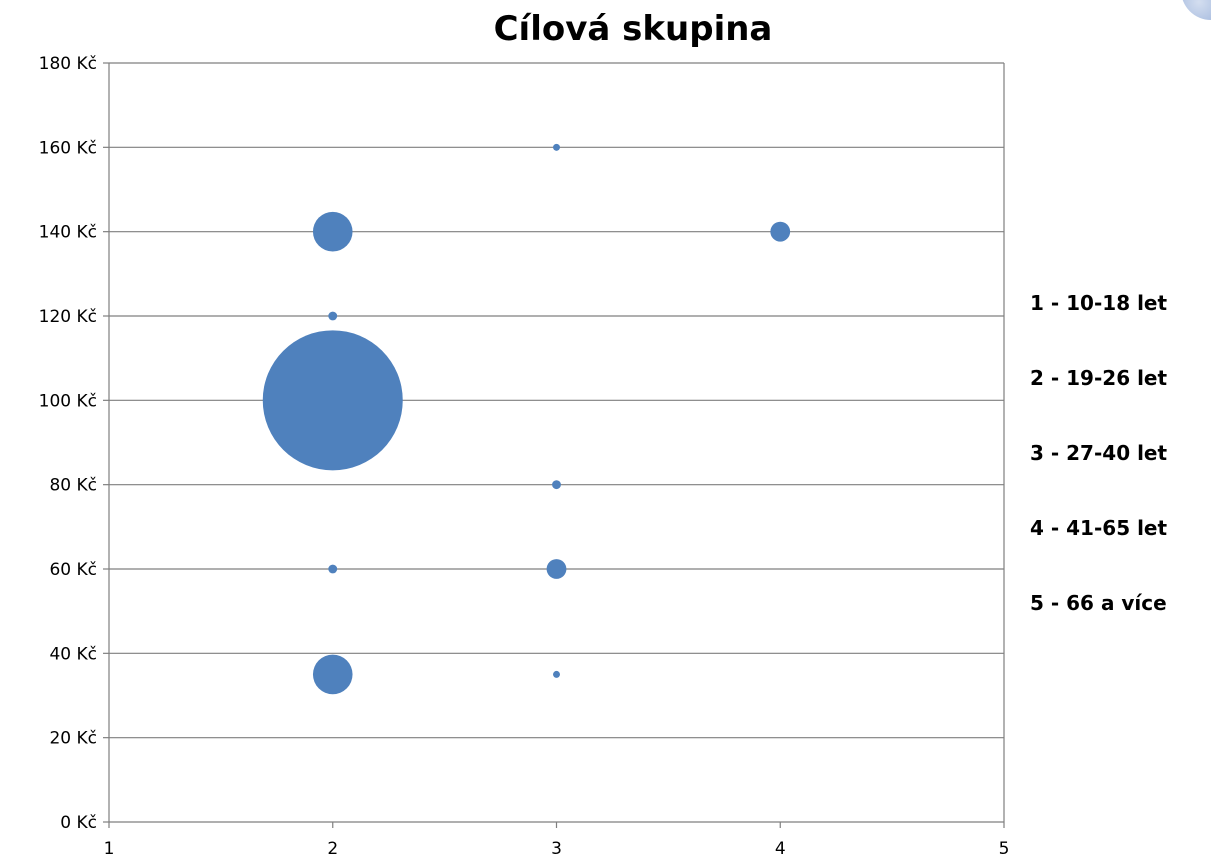 The width and height of the screenshot is (1211, 867). I want to click on x-tick-label: 5, so click(1004, 849).